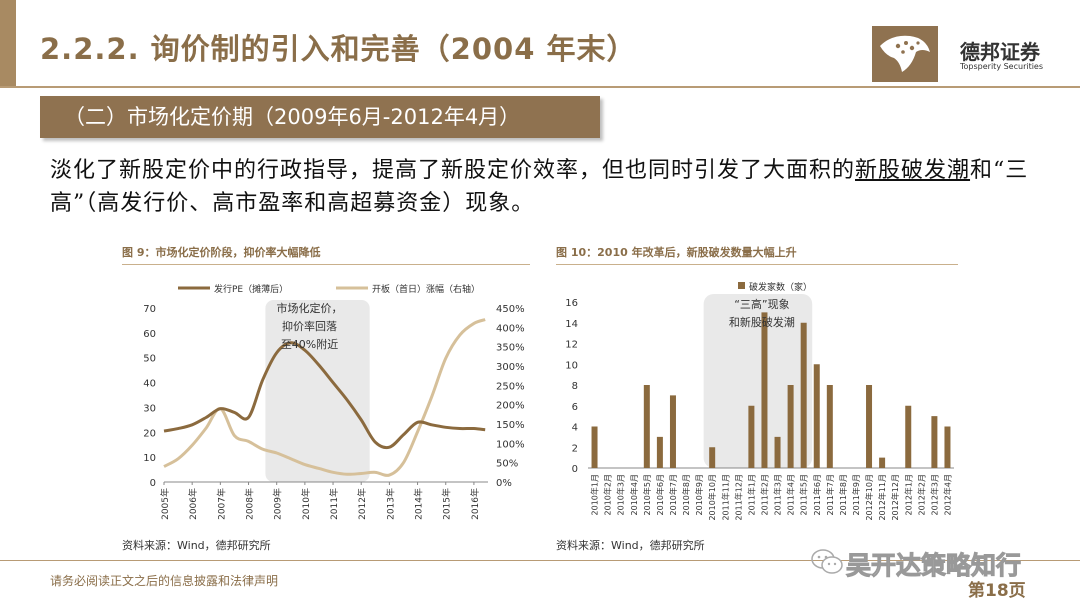 This screenshot has height=608, width=1080. What do you see at coordinates (326, 264) in the screenshot?
I see `chart1-divider` at bounding box center [326, 264].